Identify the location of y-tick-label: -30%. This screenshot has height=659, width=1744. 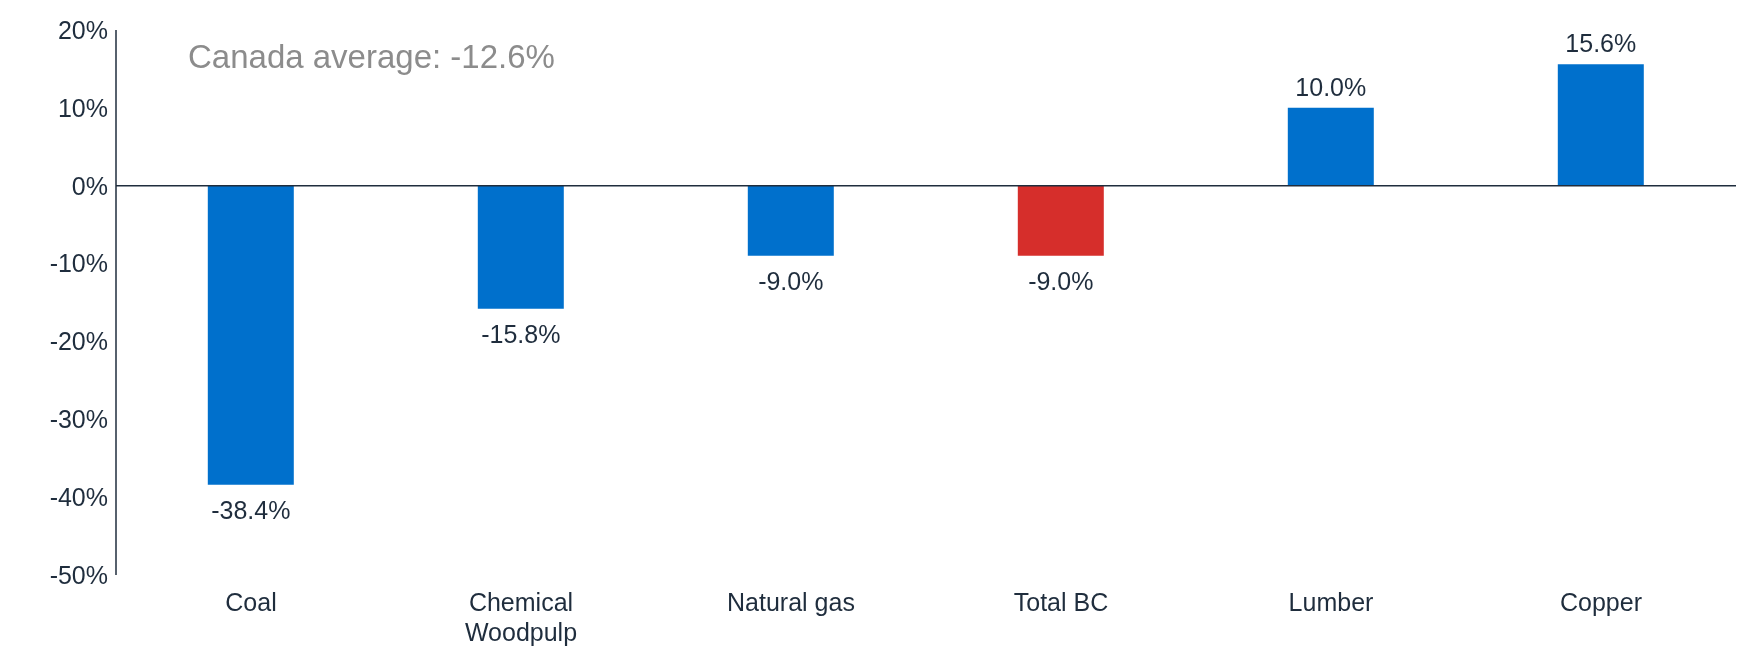
(78, 419).